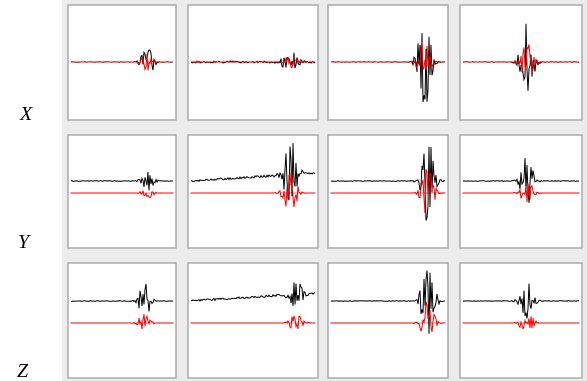 This screenshot has width=587, height=381. Describe the element at coordinates (26, 114) in the screenshot. I see `row-label: X` at that location.